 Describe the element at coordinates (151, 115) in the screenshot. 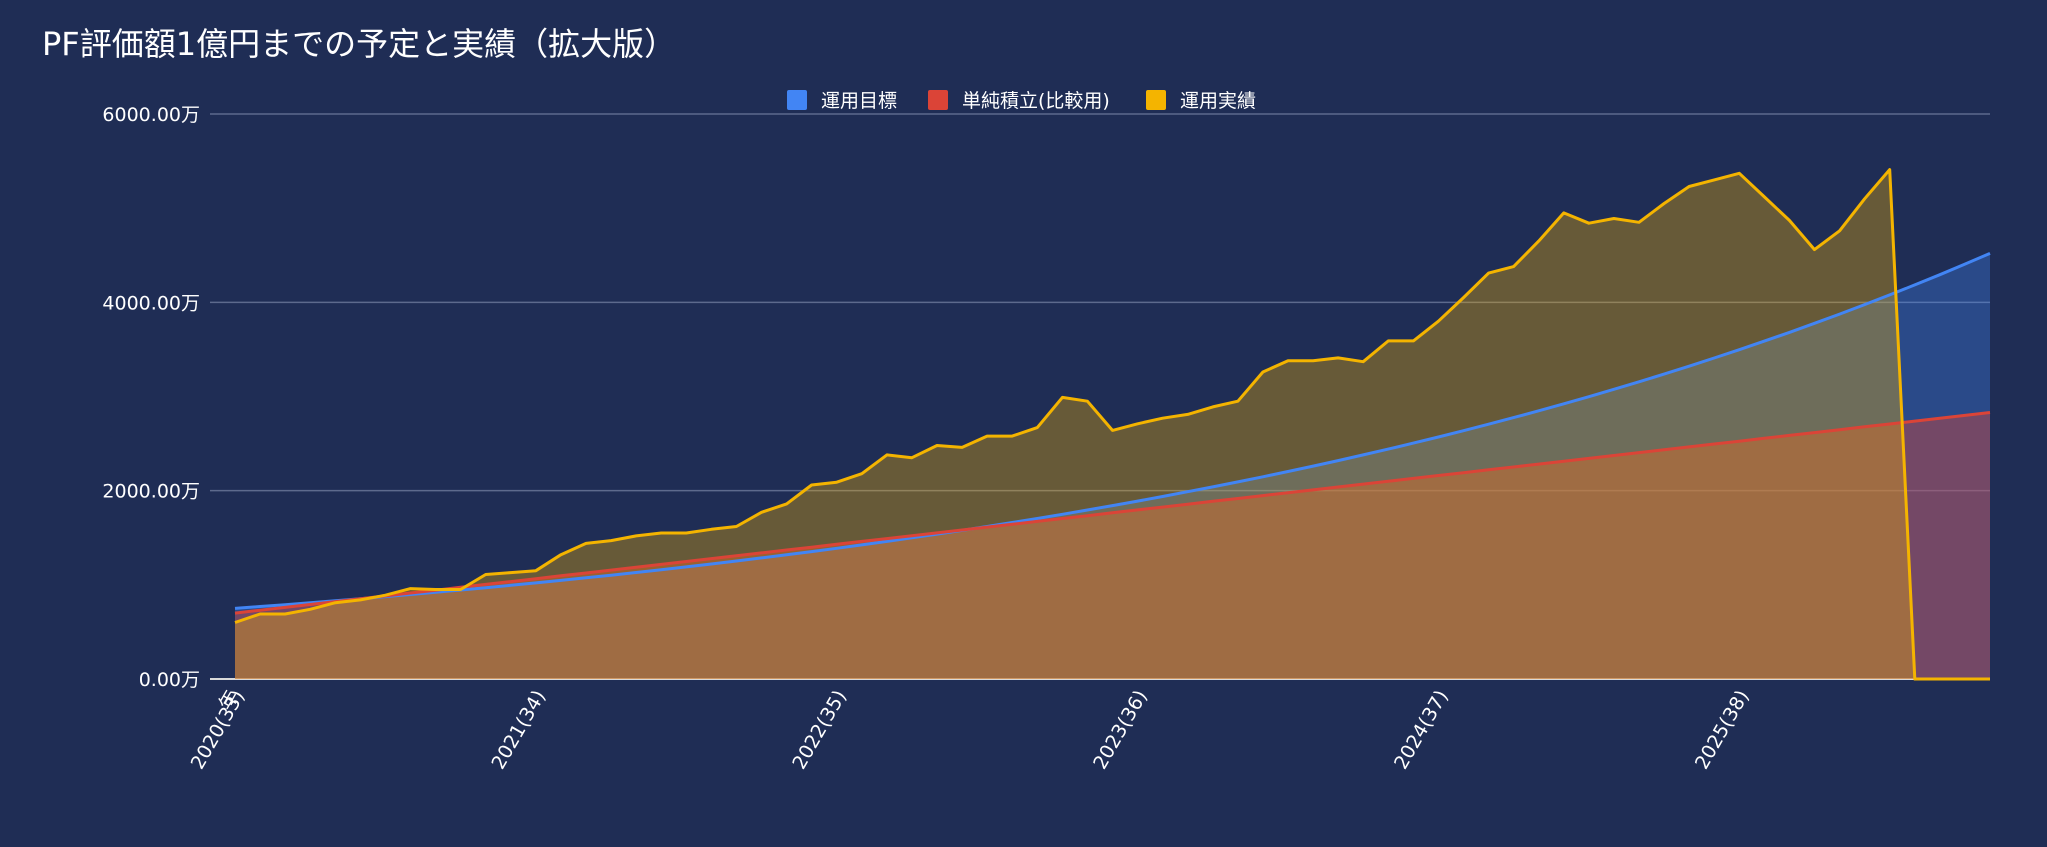

I see `y-tick-label: 6000.00万` at that location.